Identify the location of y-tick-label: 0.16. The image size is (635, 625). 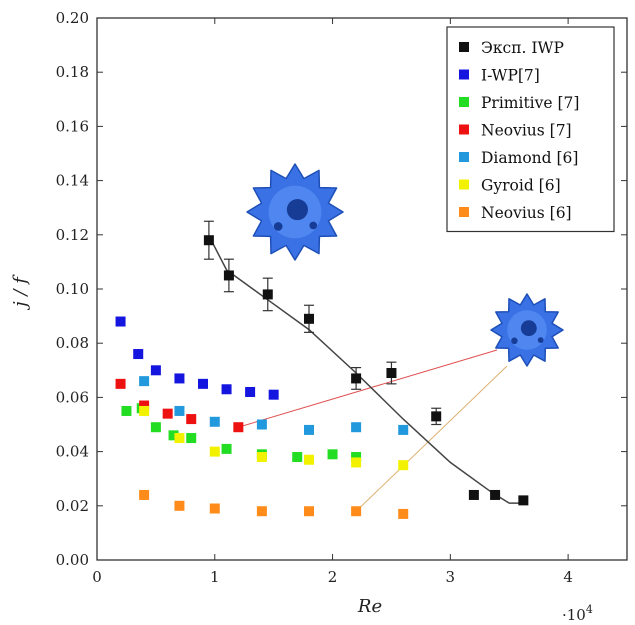
(72, 126).